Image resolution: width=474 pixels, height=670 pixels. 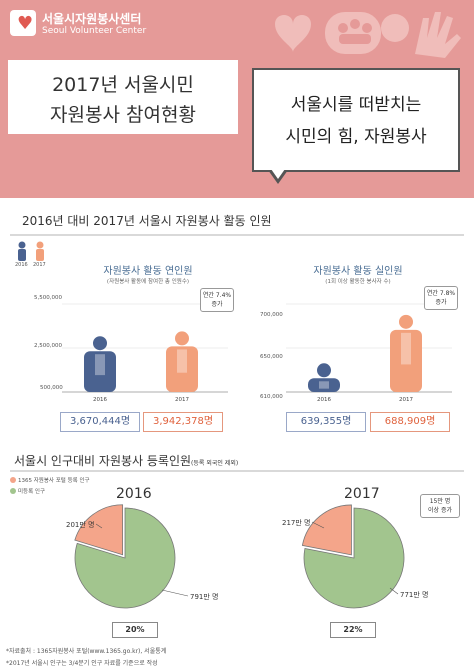 What do you see at coordinates (326, 422) in the screenshot?
I see `chart2-value-2016: 639,355명` at bounding box center [326, 422].